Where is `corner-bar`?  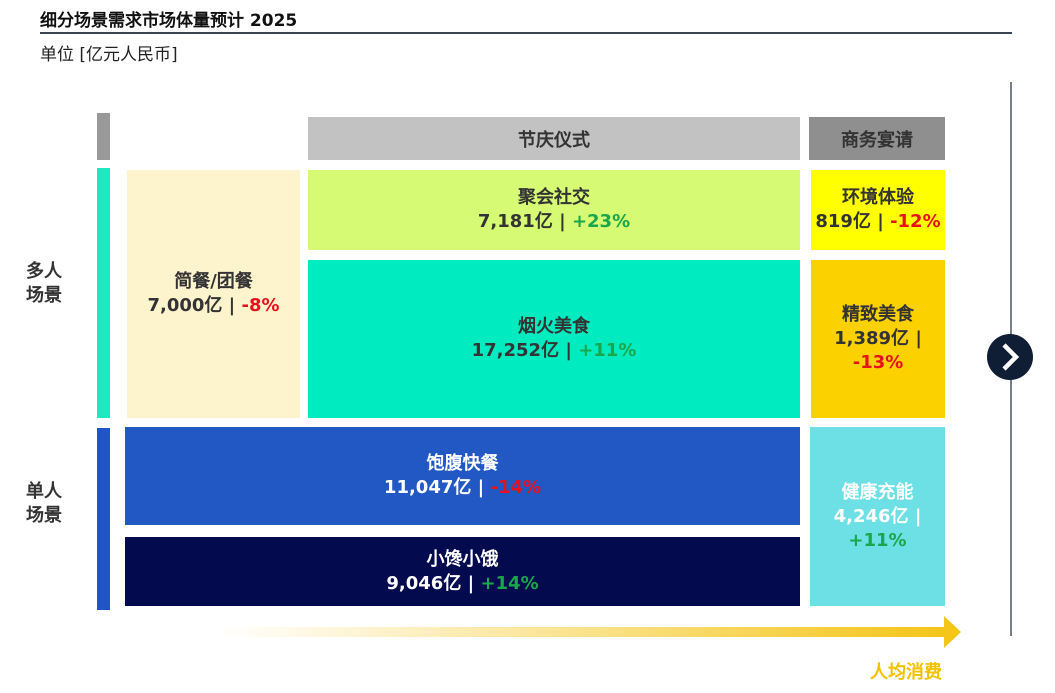
corner-bar is located at coordinates (103, 136).